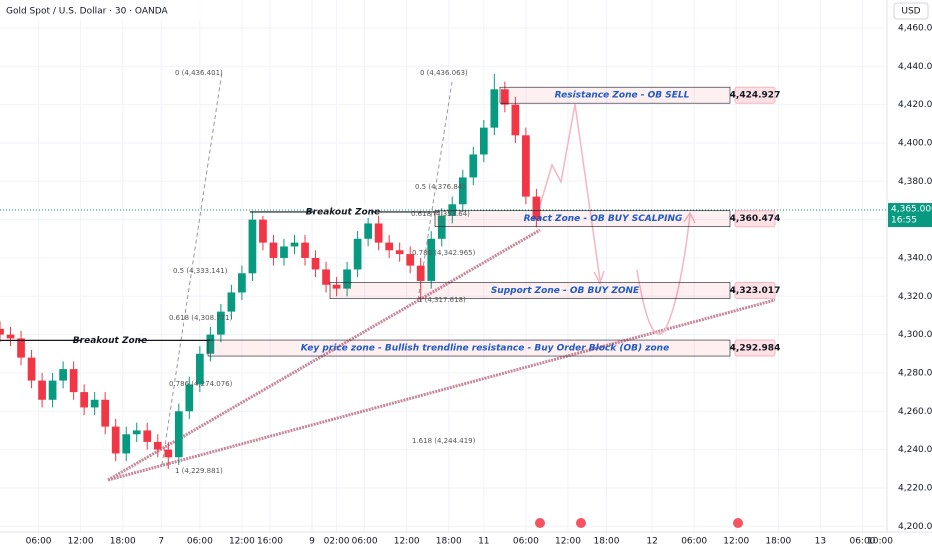  What do you see at coordinates (911, 210) in the screenshot?
I see `last-price-label: 4,365.000` at bounding box center [911, 210].